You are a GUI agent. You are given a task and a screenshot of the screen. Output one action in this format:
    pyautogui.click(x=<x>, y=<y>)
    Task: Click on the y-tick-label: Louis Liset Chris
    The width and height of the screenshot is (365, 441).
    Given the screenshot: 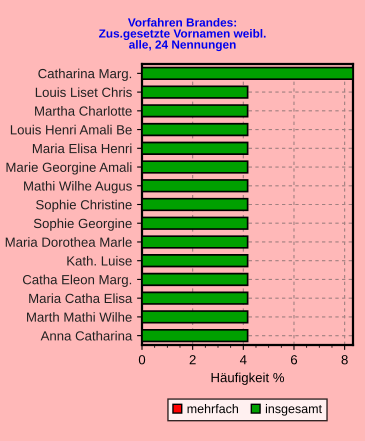 What is the action you would take?
    pyautogui.click(x=84, y=92)
    